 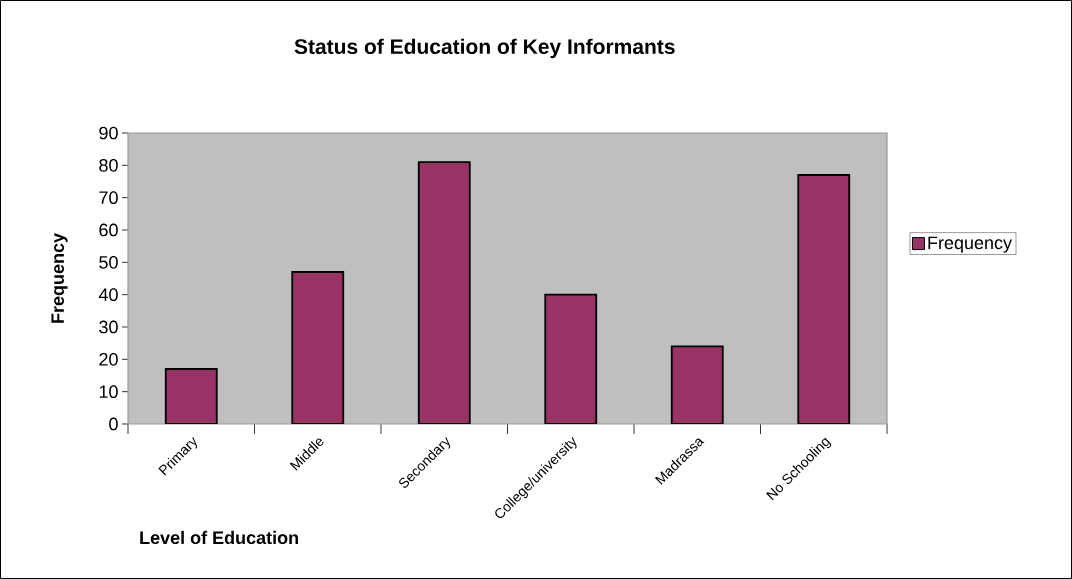 I want to click on y-tick-label: 30, so click(x=108, y=327).